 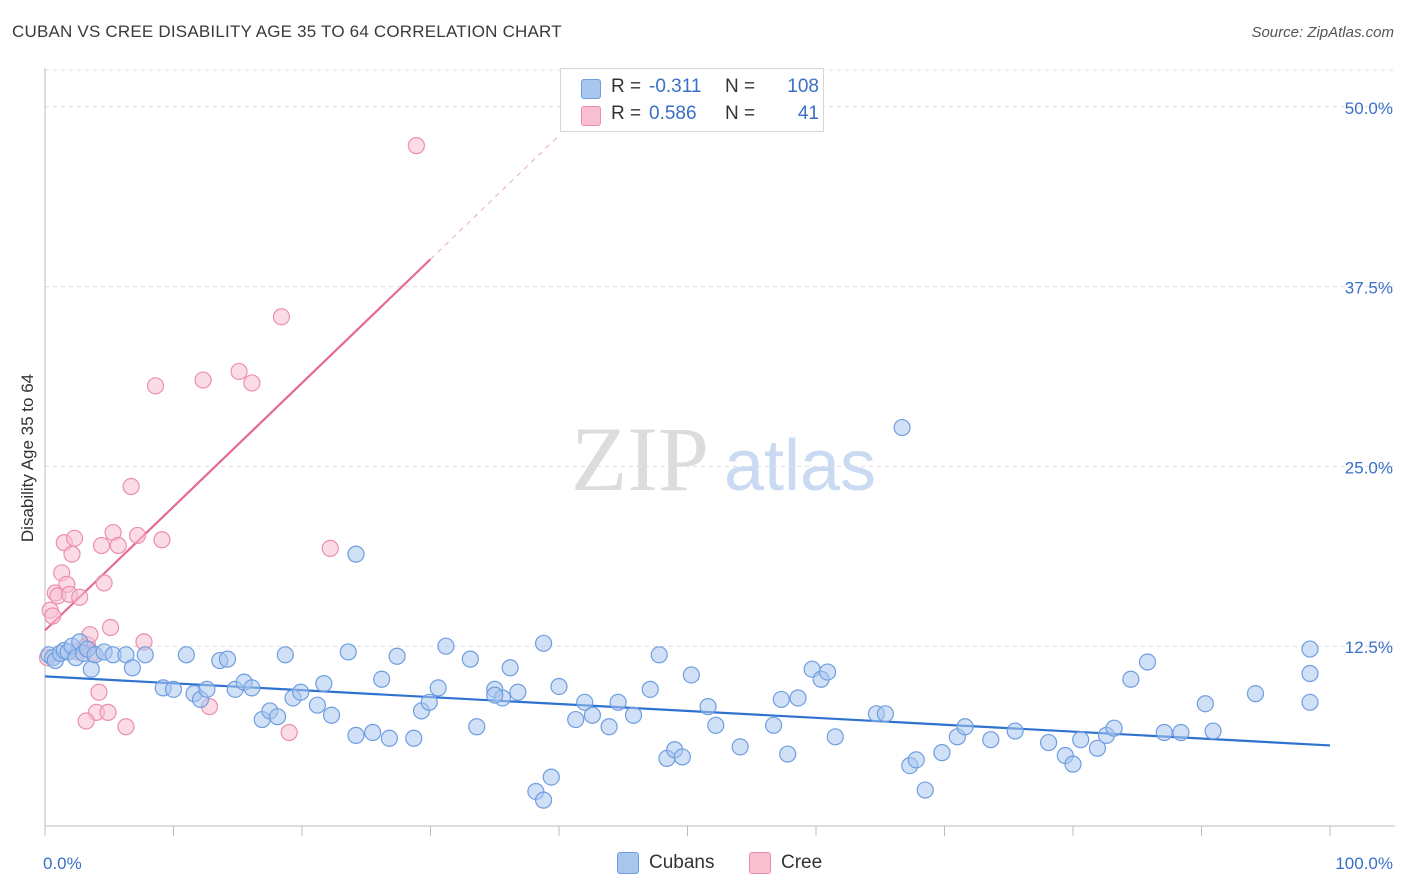 What do you see at coordinates (62, 863) in the screenshot?
I see `x-tick-label: 0.0%` at bounding box center [62, 863].